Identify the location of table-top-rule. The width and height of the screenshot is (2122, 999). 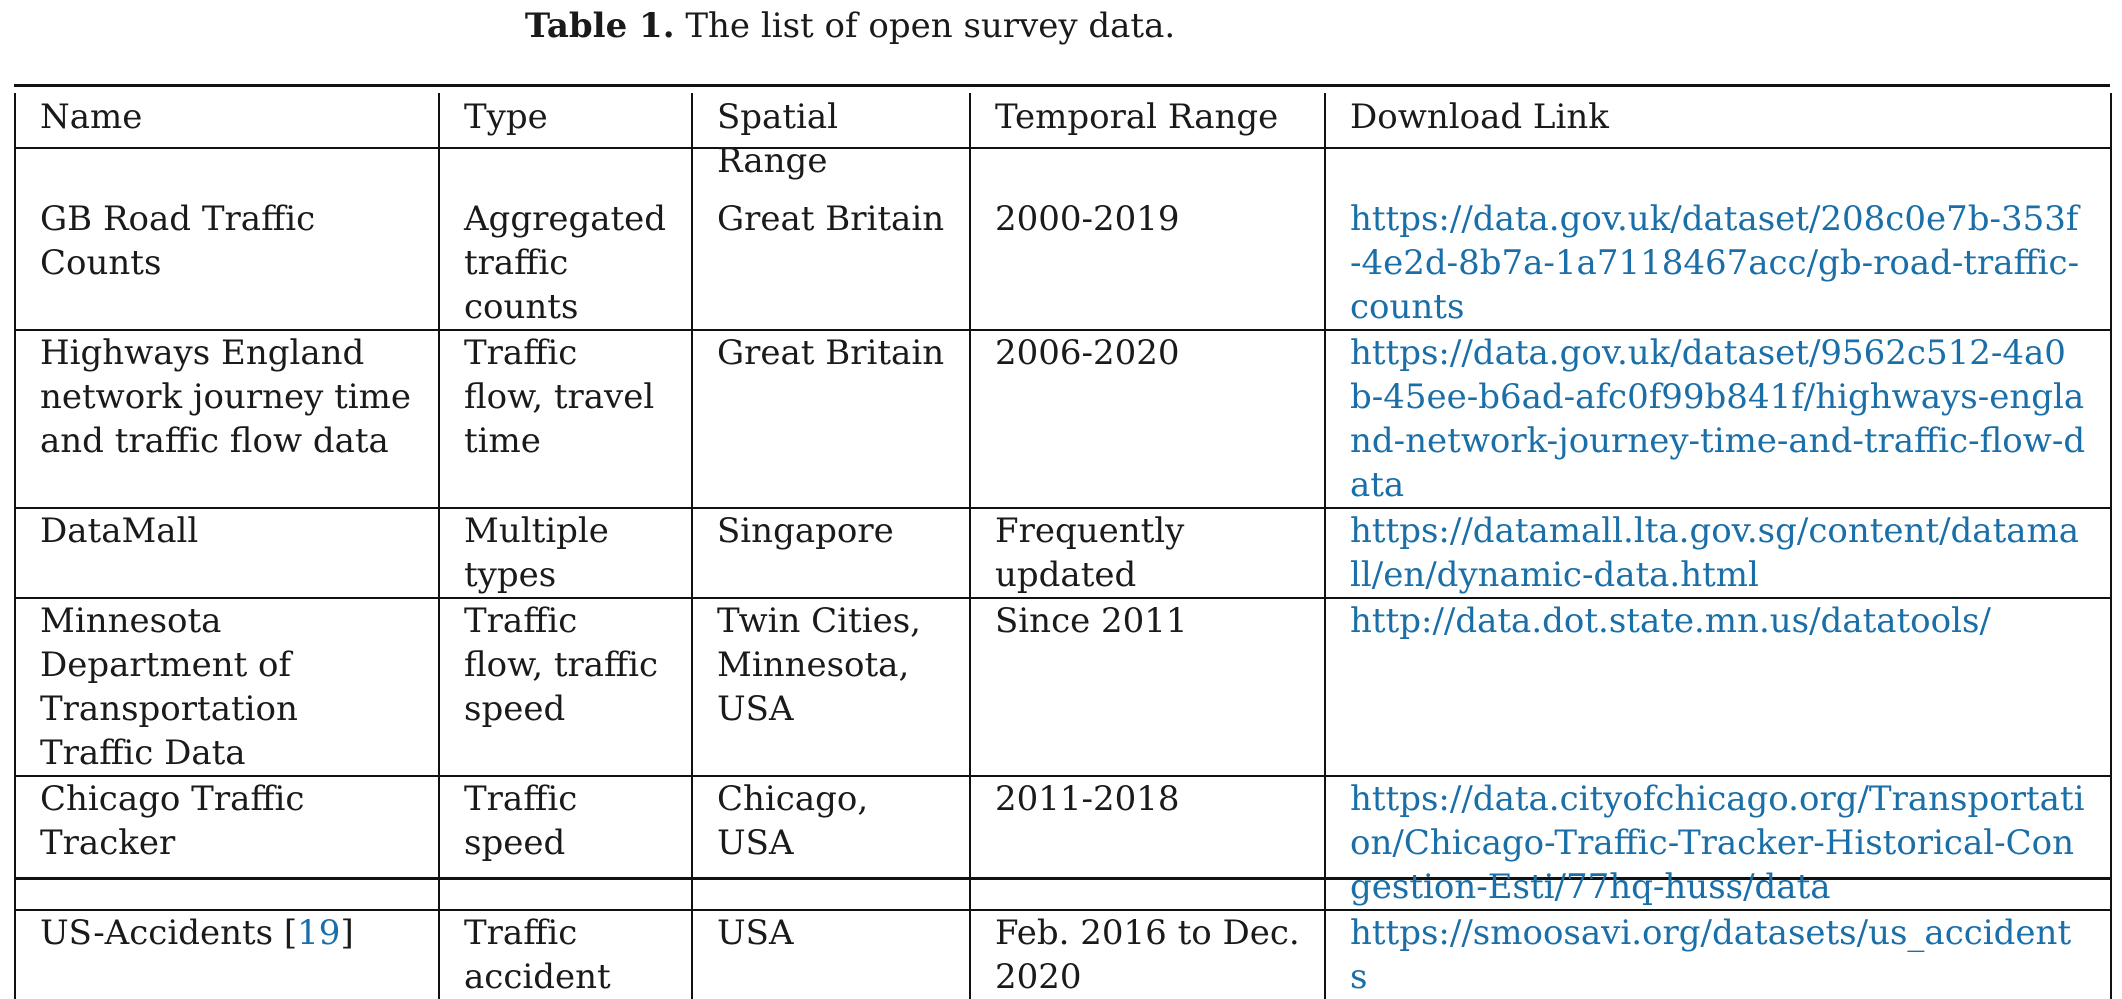
(1062, 85).